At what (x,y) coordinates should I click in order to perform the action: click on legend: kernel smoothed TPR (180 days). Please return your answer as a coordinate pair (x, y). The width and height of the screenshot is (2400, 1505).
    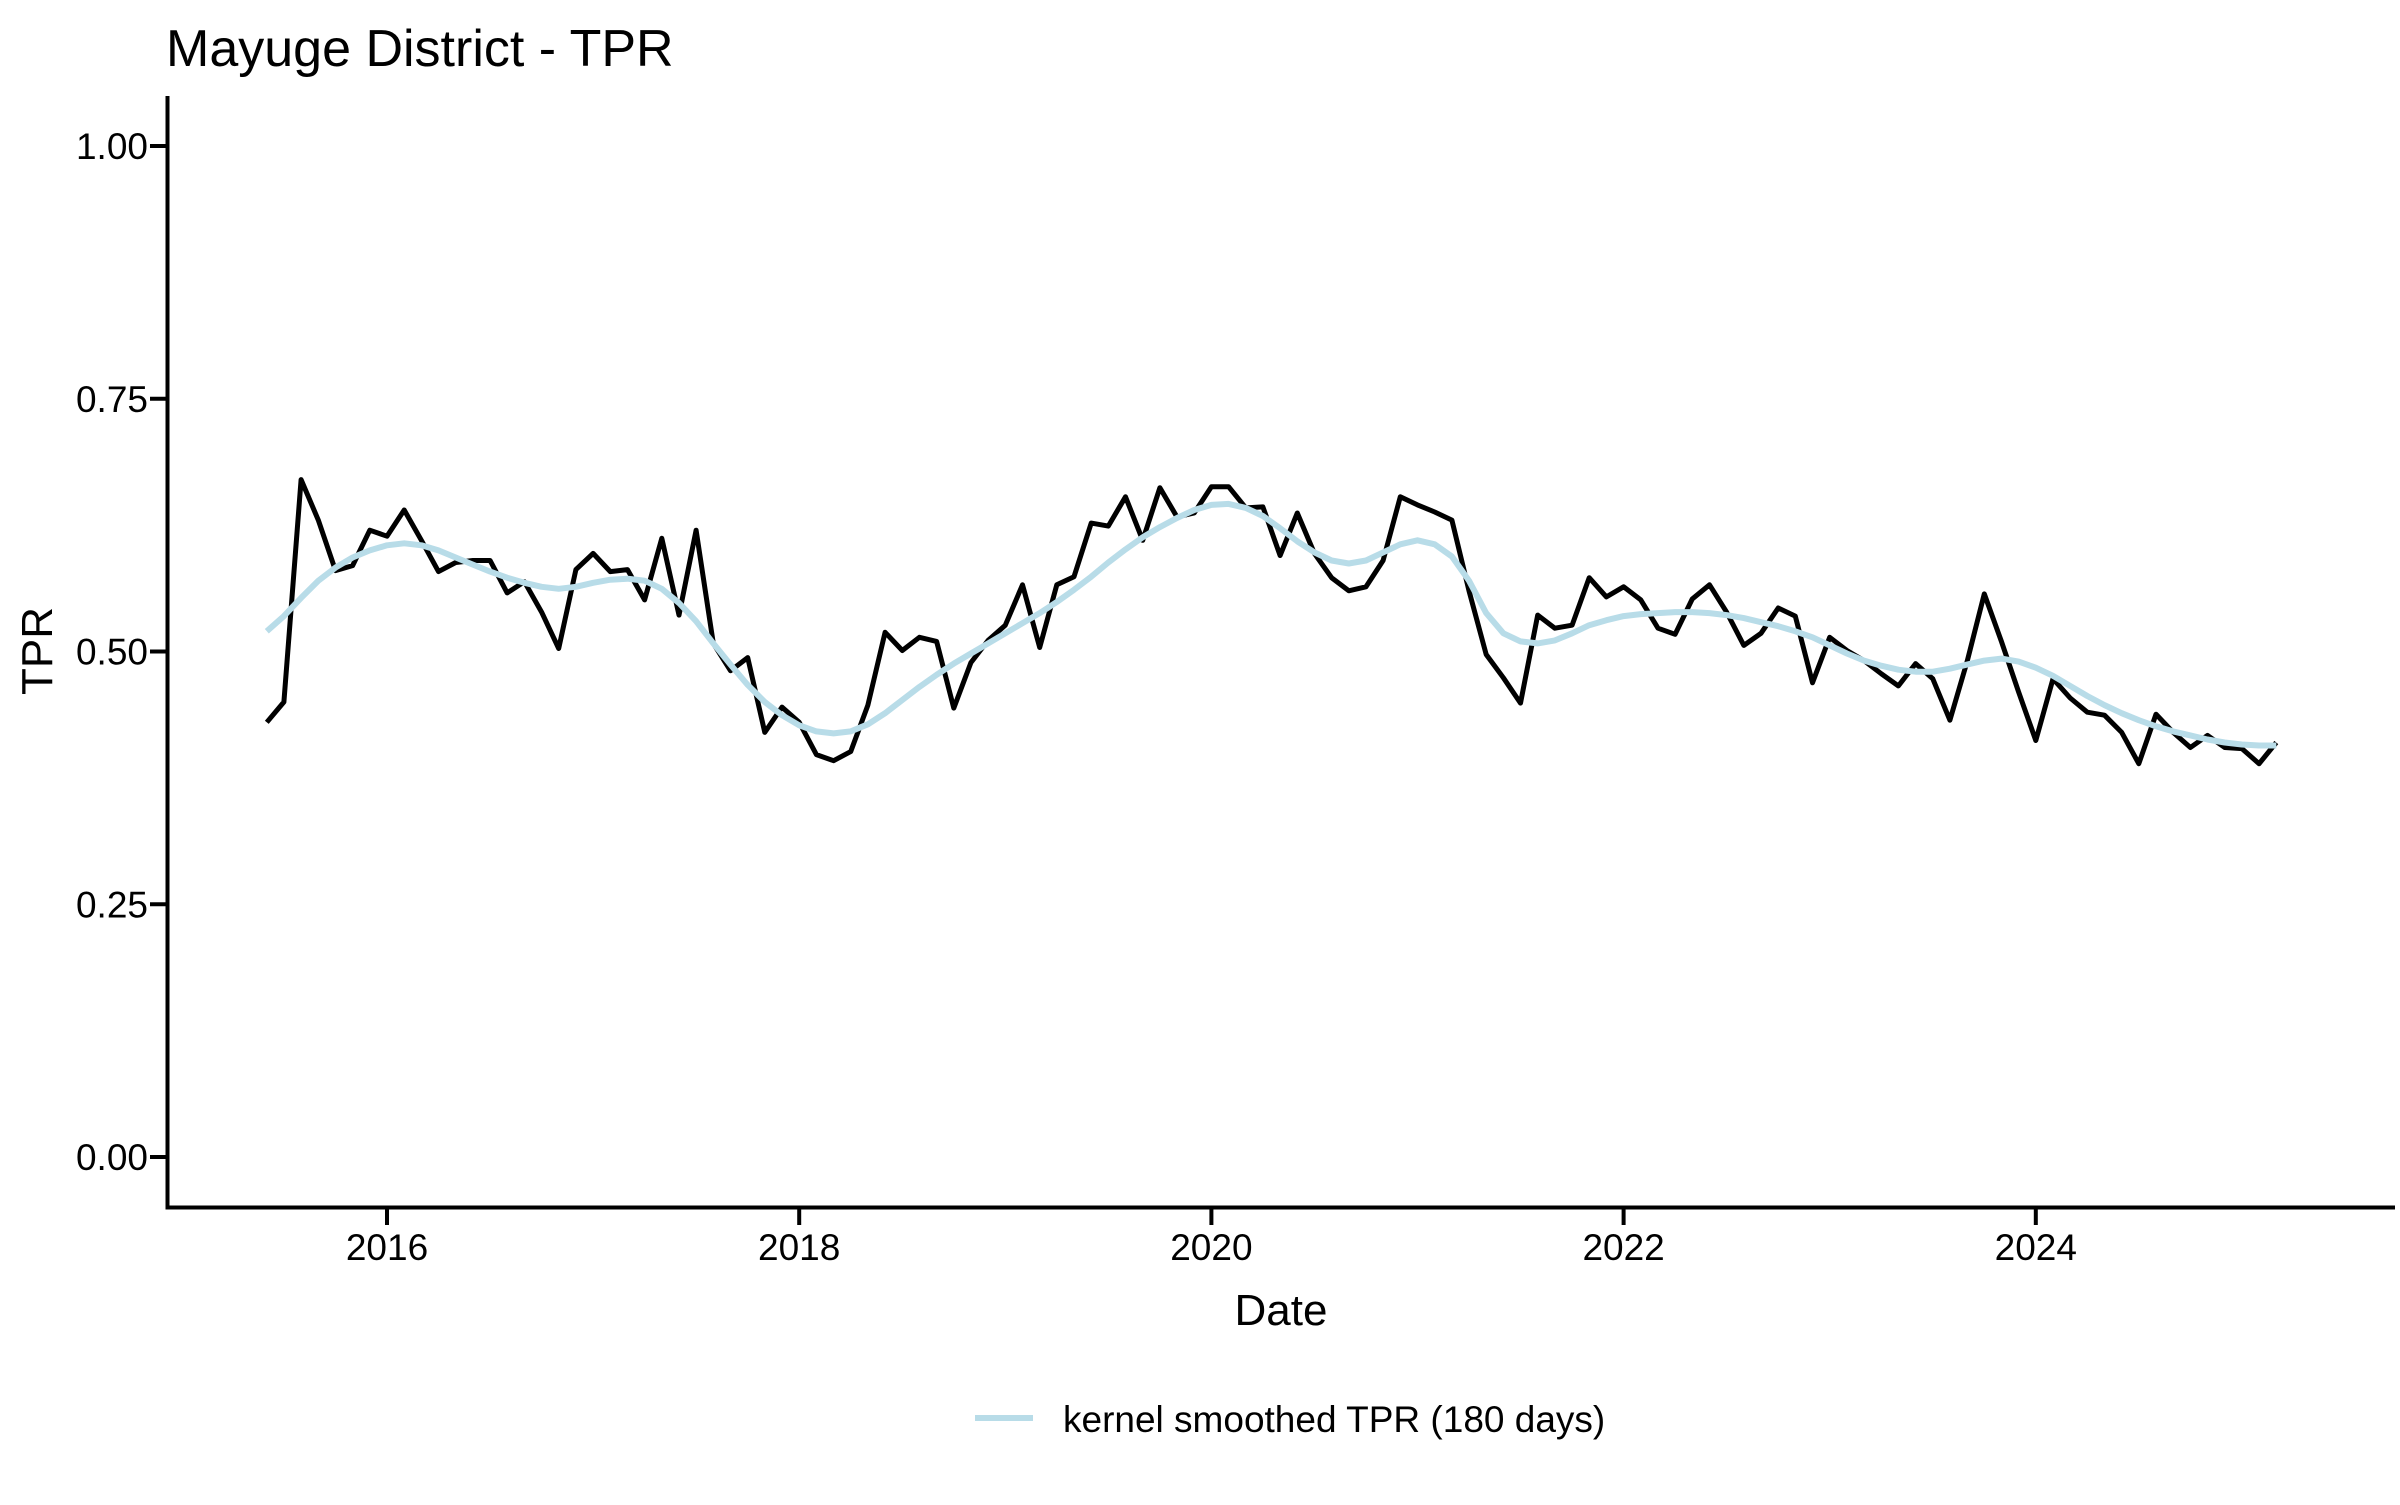
    Looking at the image, I should click on (1290, 1419).